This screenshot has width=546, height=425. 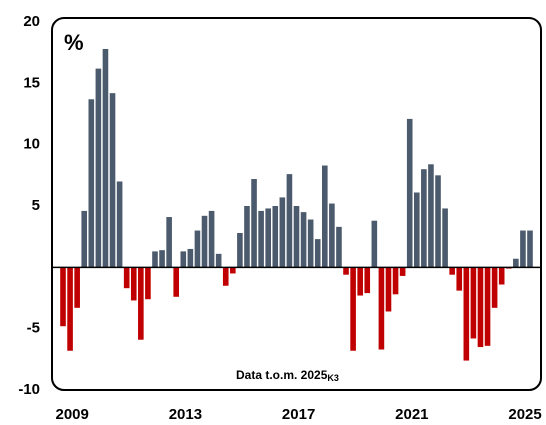 I want to click on y-tick-label: 10, so click(x=31, y=144).